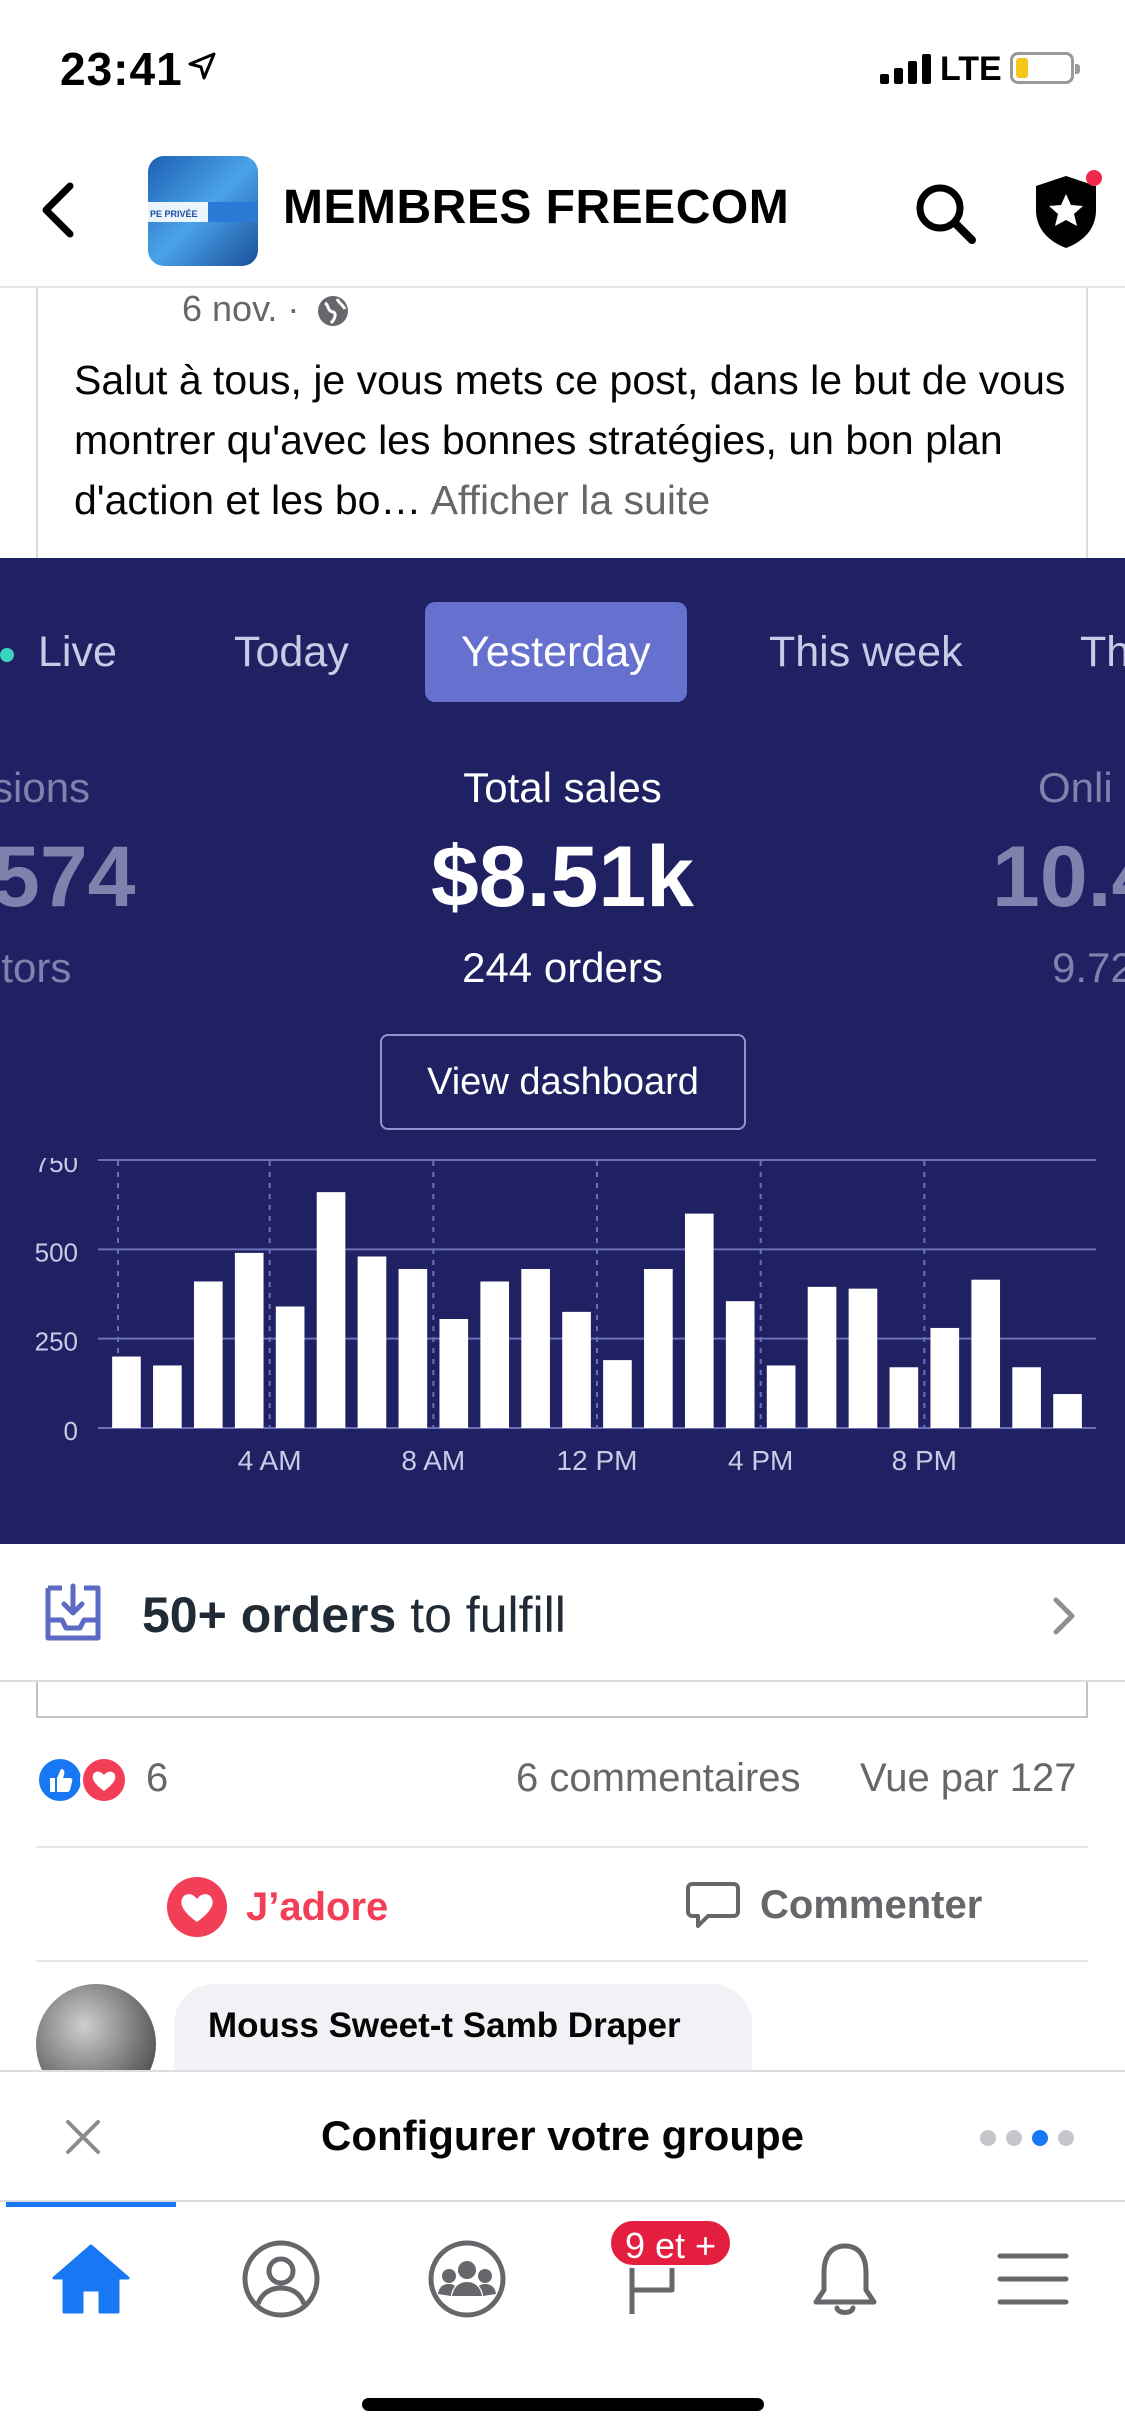 This screenshot has height=2436, width=1125. What do you see at coordinates (562, 2318) in the screenshot?
I see `bottom-tab-bar: 9 et +` at bounding box center [562, 2318].